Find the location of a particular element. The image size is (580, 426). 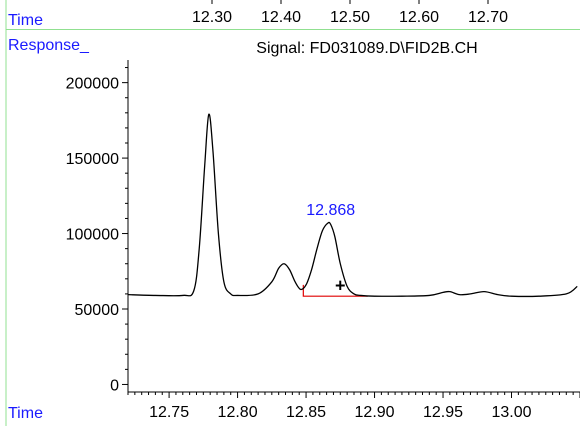

y-tick-label: 0 is located at coordinates (114, 385).